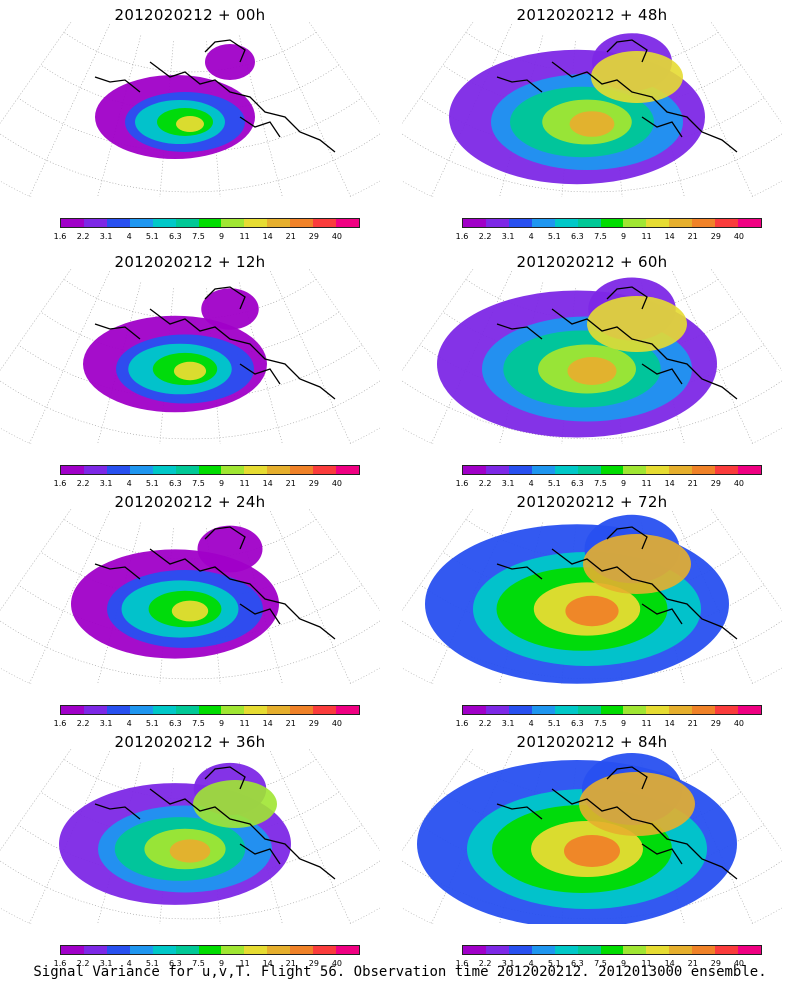 This screenshot has width=800, height=1000. I want to click on coastline, so click(617, 583).